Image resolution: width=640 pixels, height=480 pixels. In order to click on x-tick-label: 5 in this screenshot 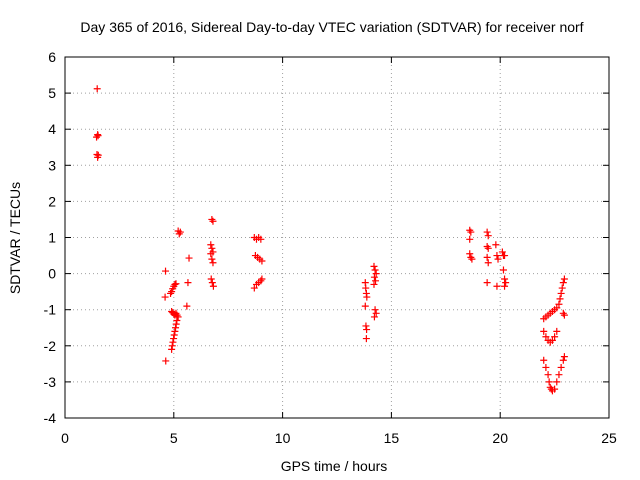, I will do `click(174, 438)`.